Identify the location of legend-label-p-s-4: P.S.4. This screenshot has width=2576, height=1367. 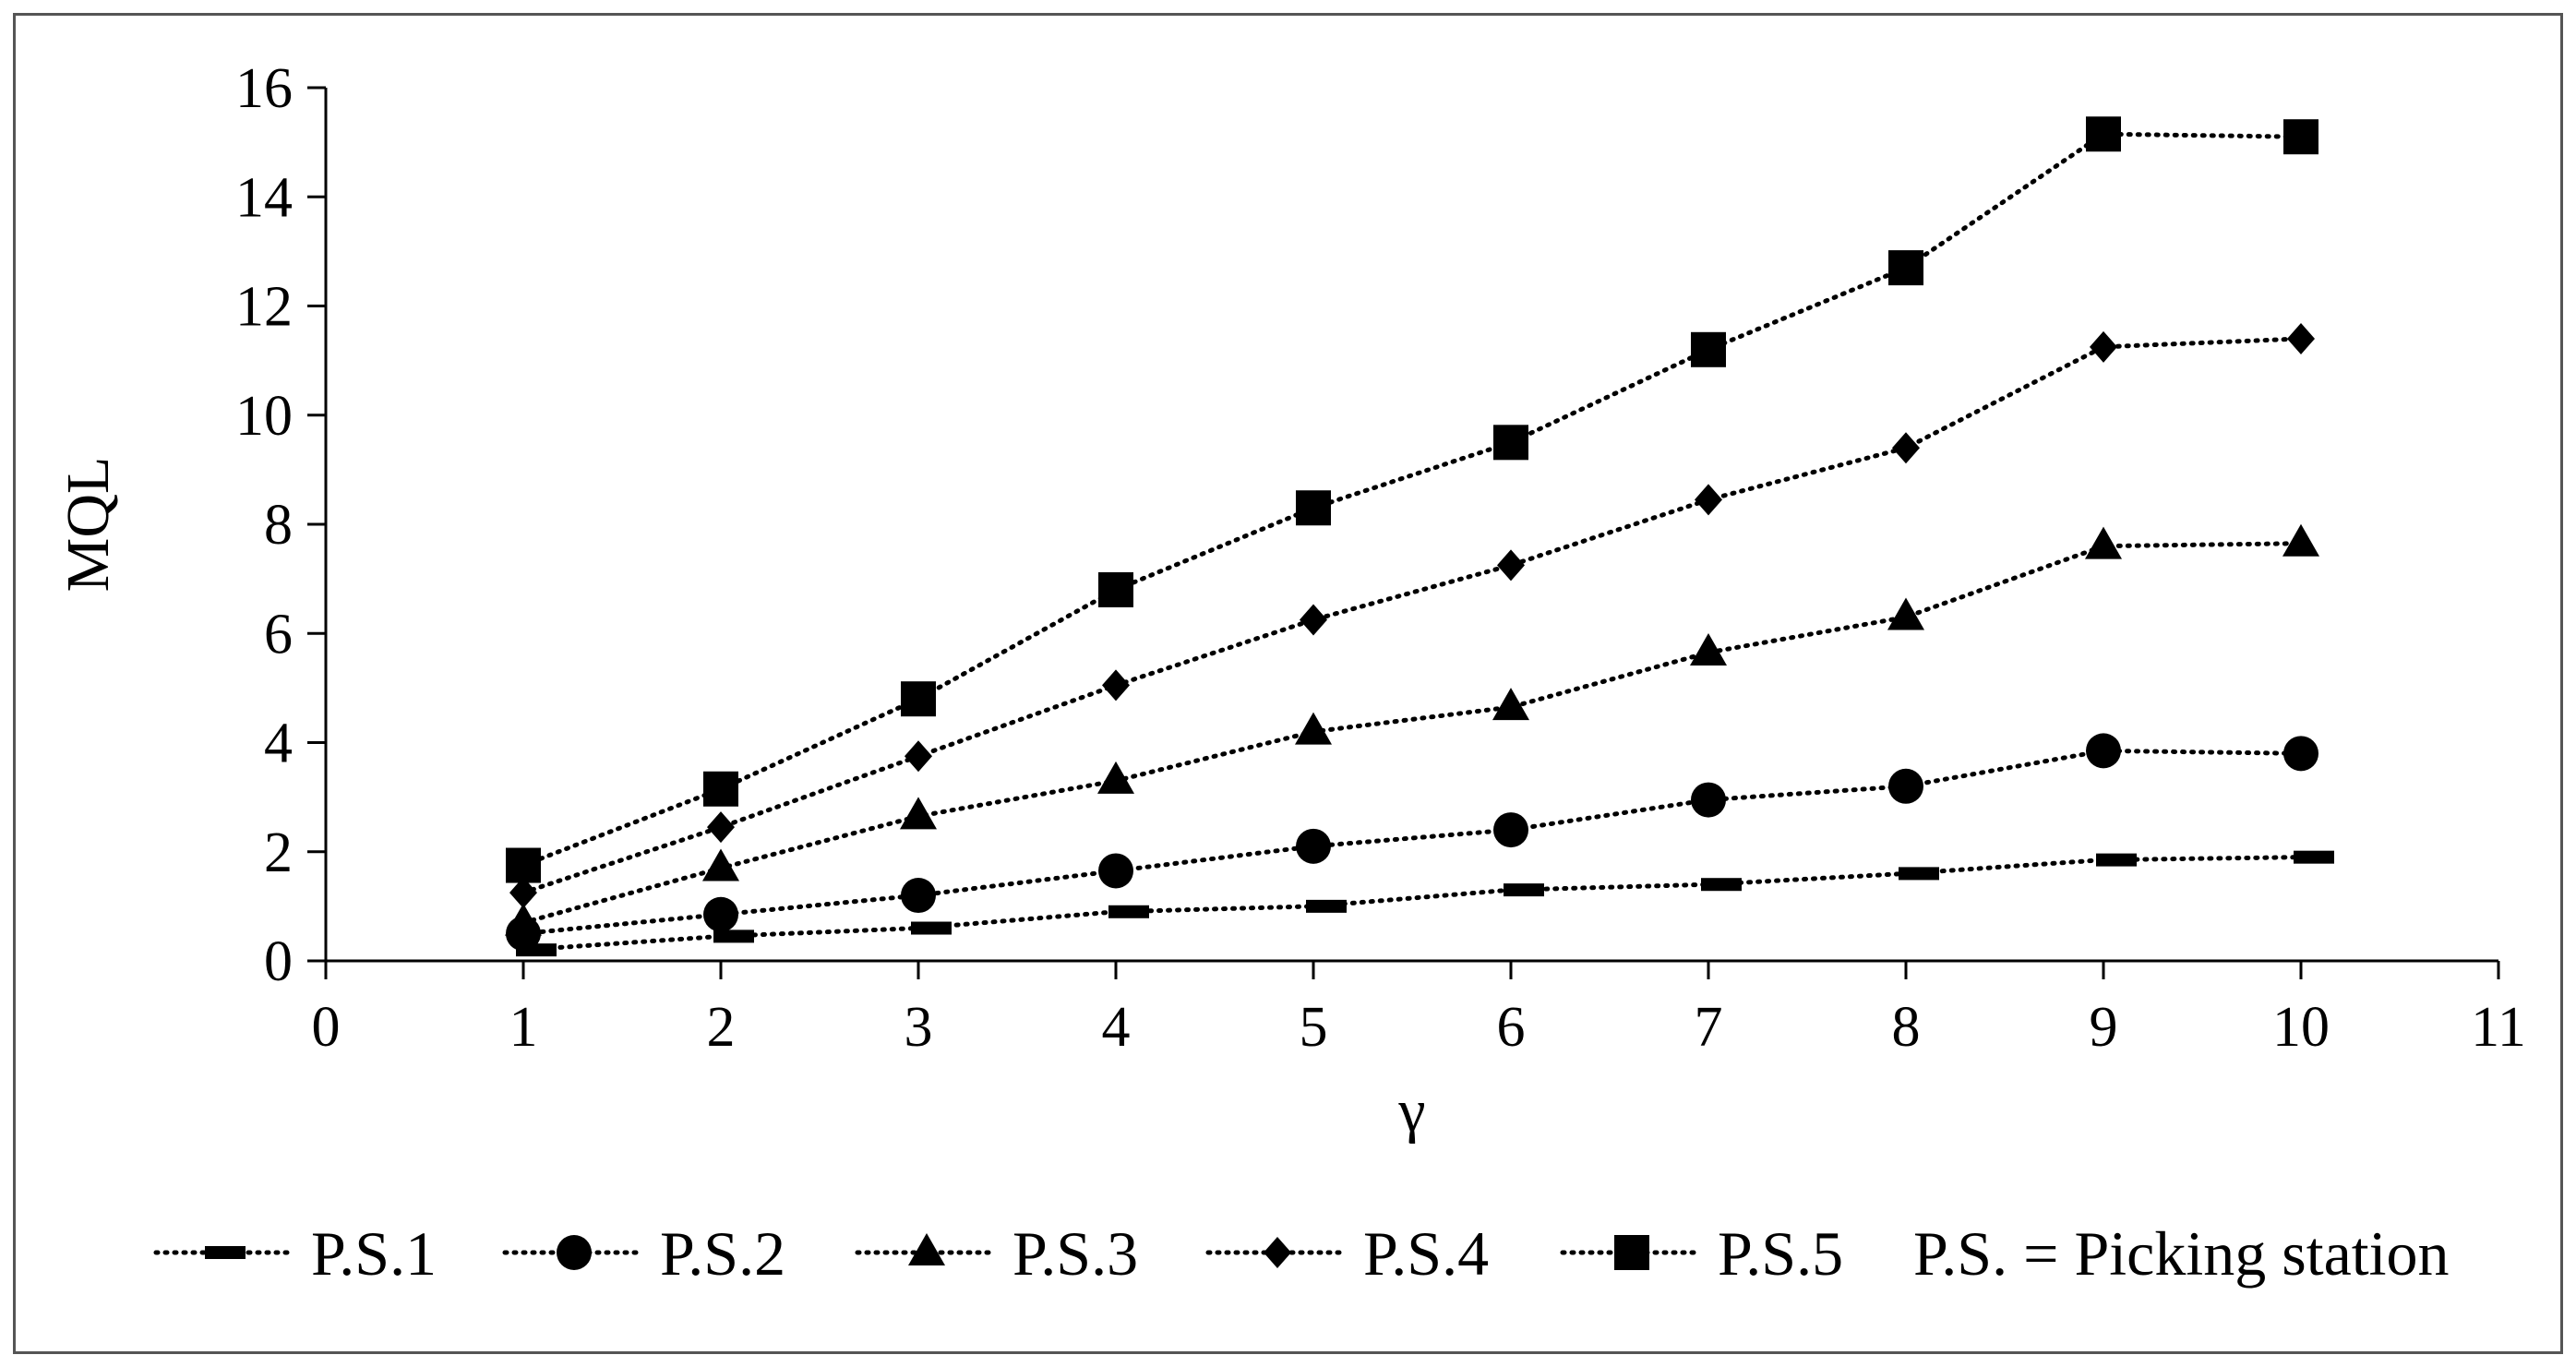
(1426, 1253).